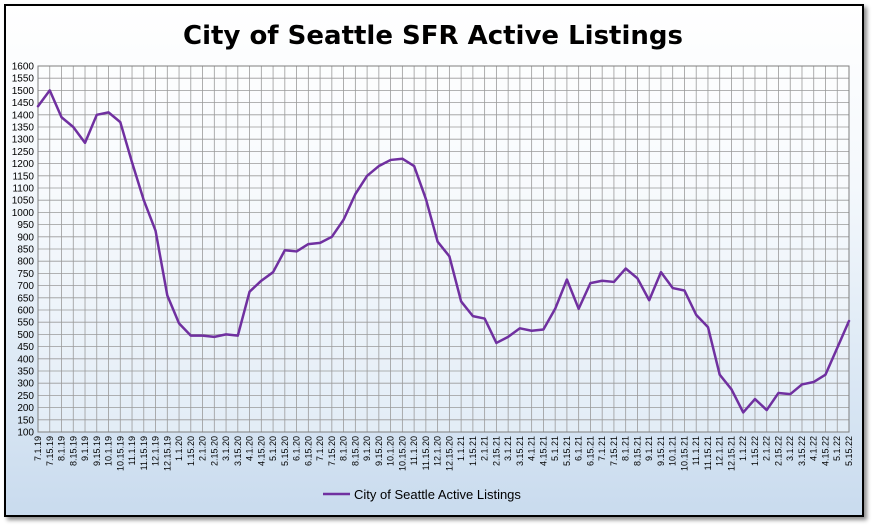  Describe the element at coordinates (23, 201) in the screenshot. I see `y-tick-label: 1050` at that location.